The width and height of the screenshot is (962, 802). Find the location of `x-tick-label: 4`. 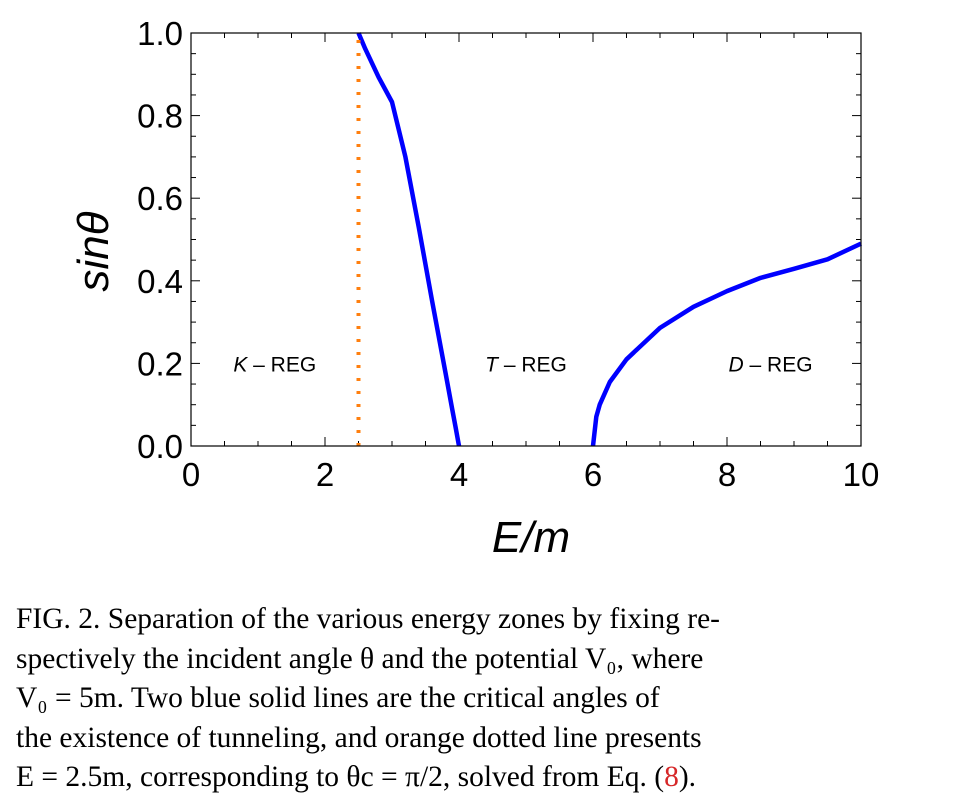

x-tick-label: 4 is located at coordinates (459, 474).